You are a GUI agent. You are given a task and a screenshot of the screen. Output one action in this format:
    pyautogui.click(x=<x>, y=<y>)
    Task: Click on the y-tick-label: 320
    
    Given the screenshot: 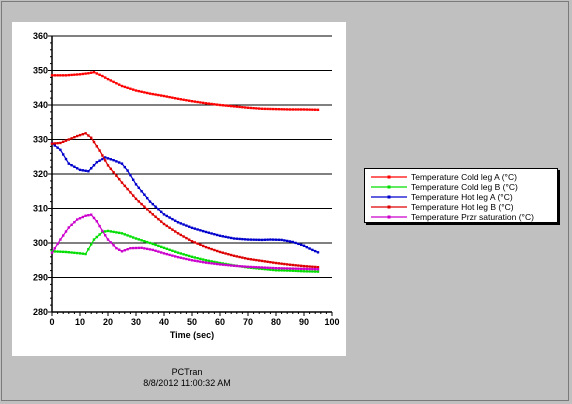 What is the action you would take?
    pyautogui.click(x=40, y=174)
    